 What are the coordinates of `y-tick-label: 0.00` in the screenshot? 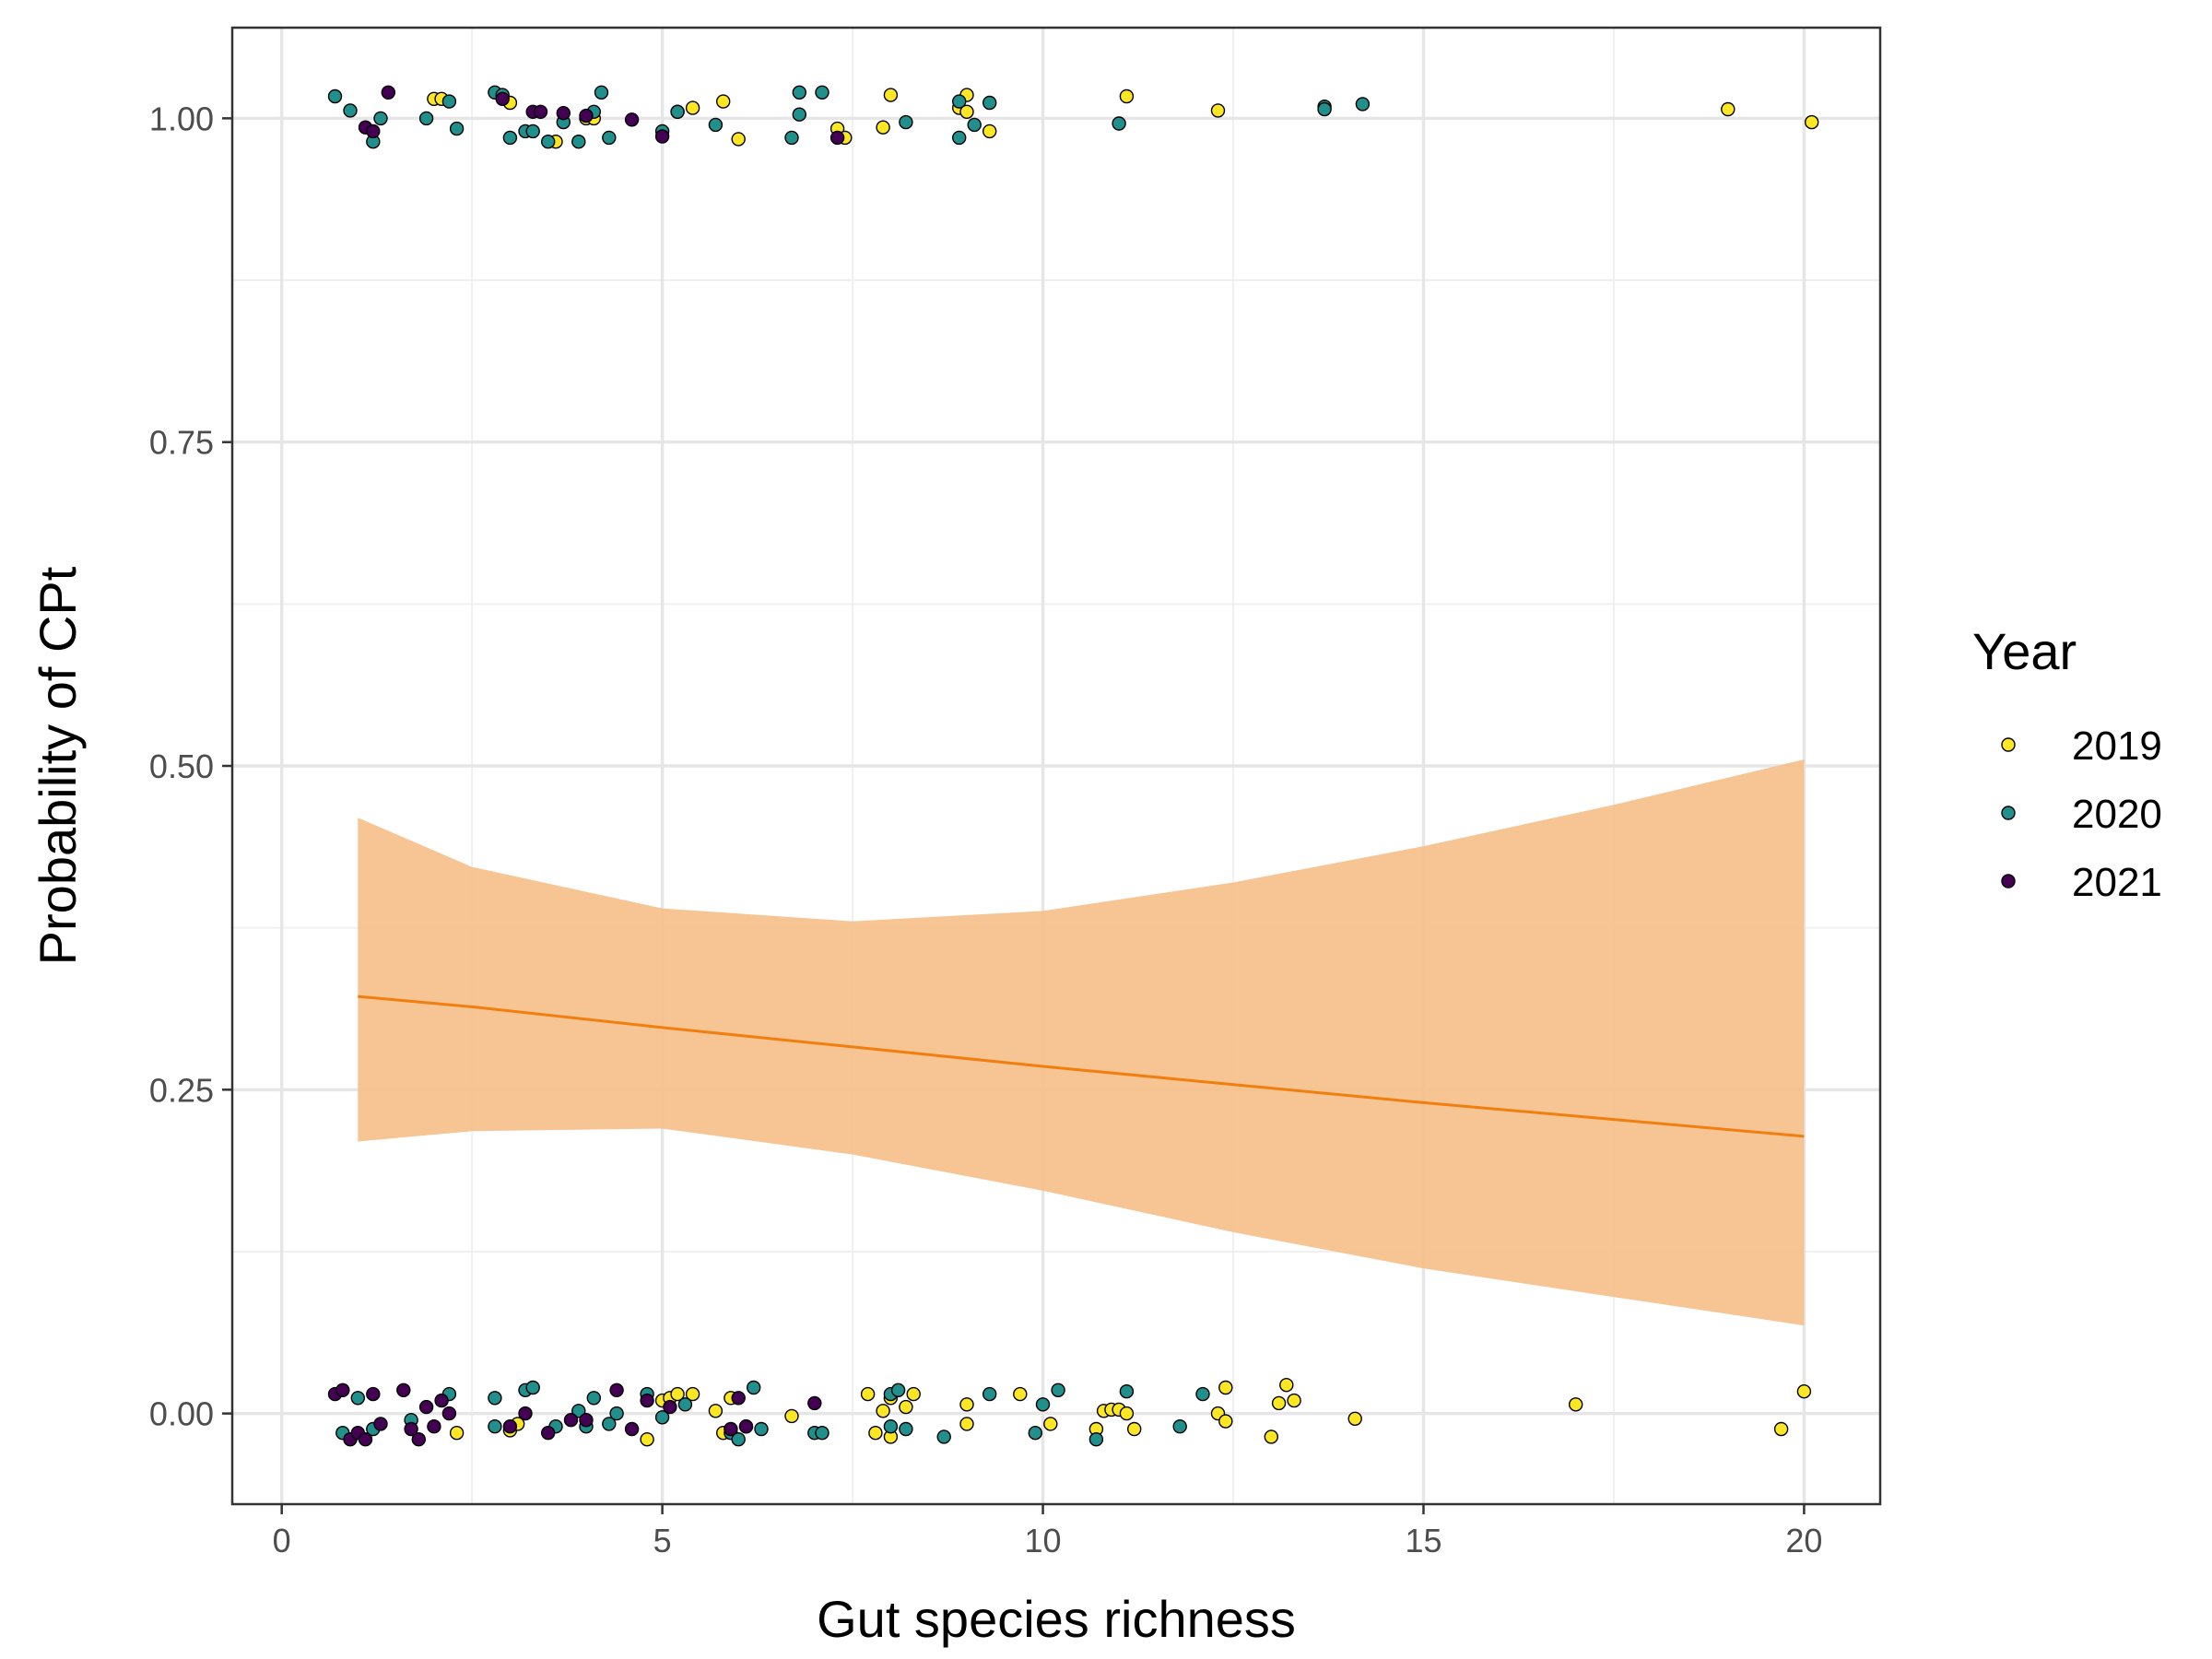 It's located at (181, 1414).